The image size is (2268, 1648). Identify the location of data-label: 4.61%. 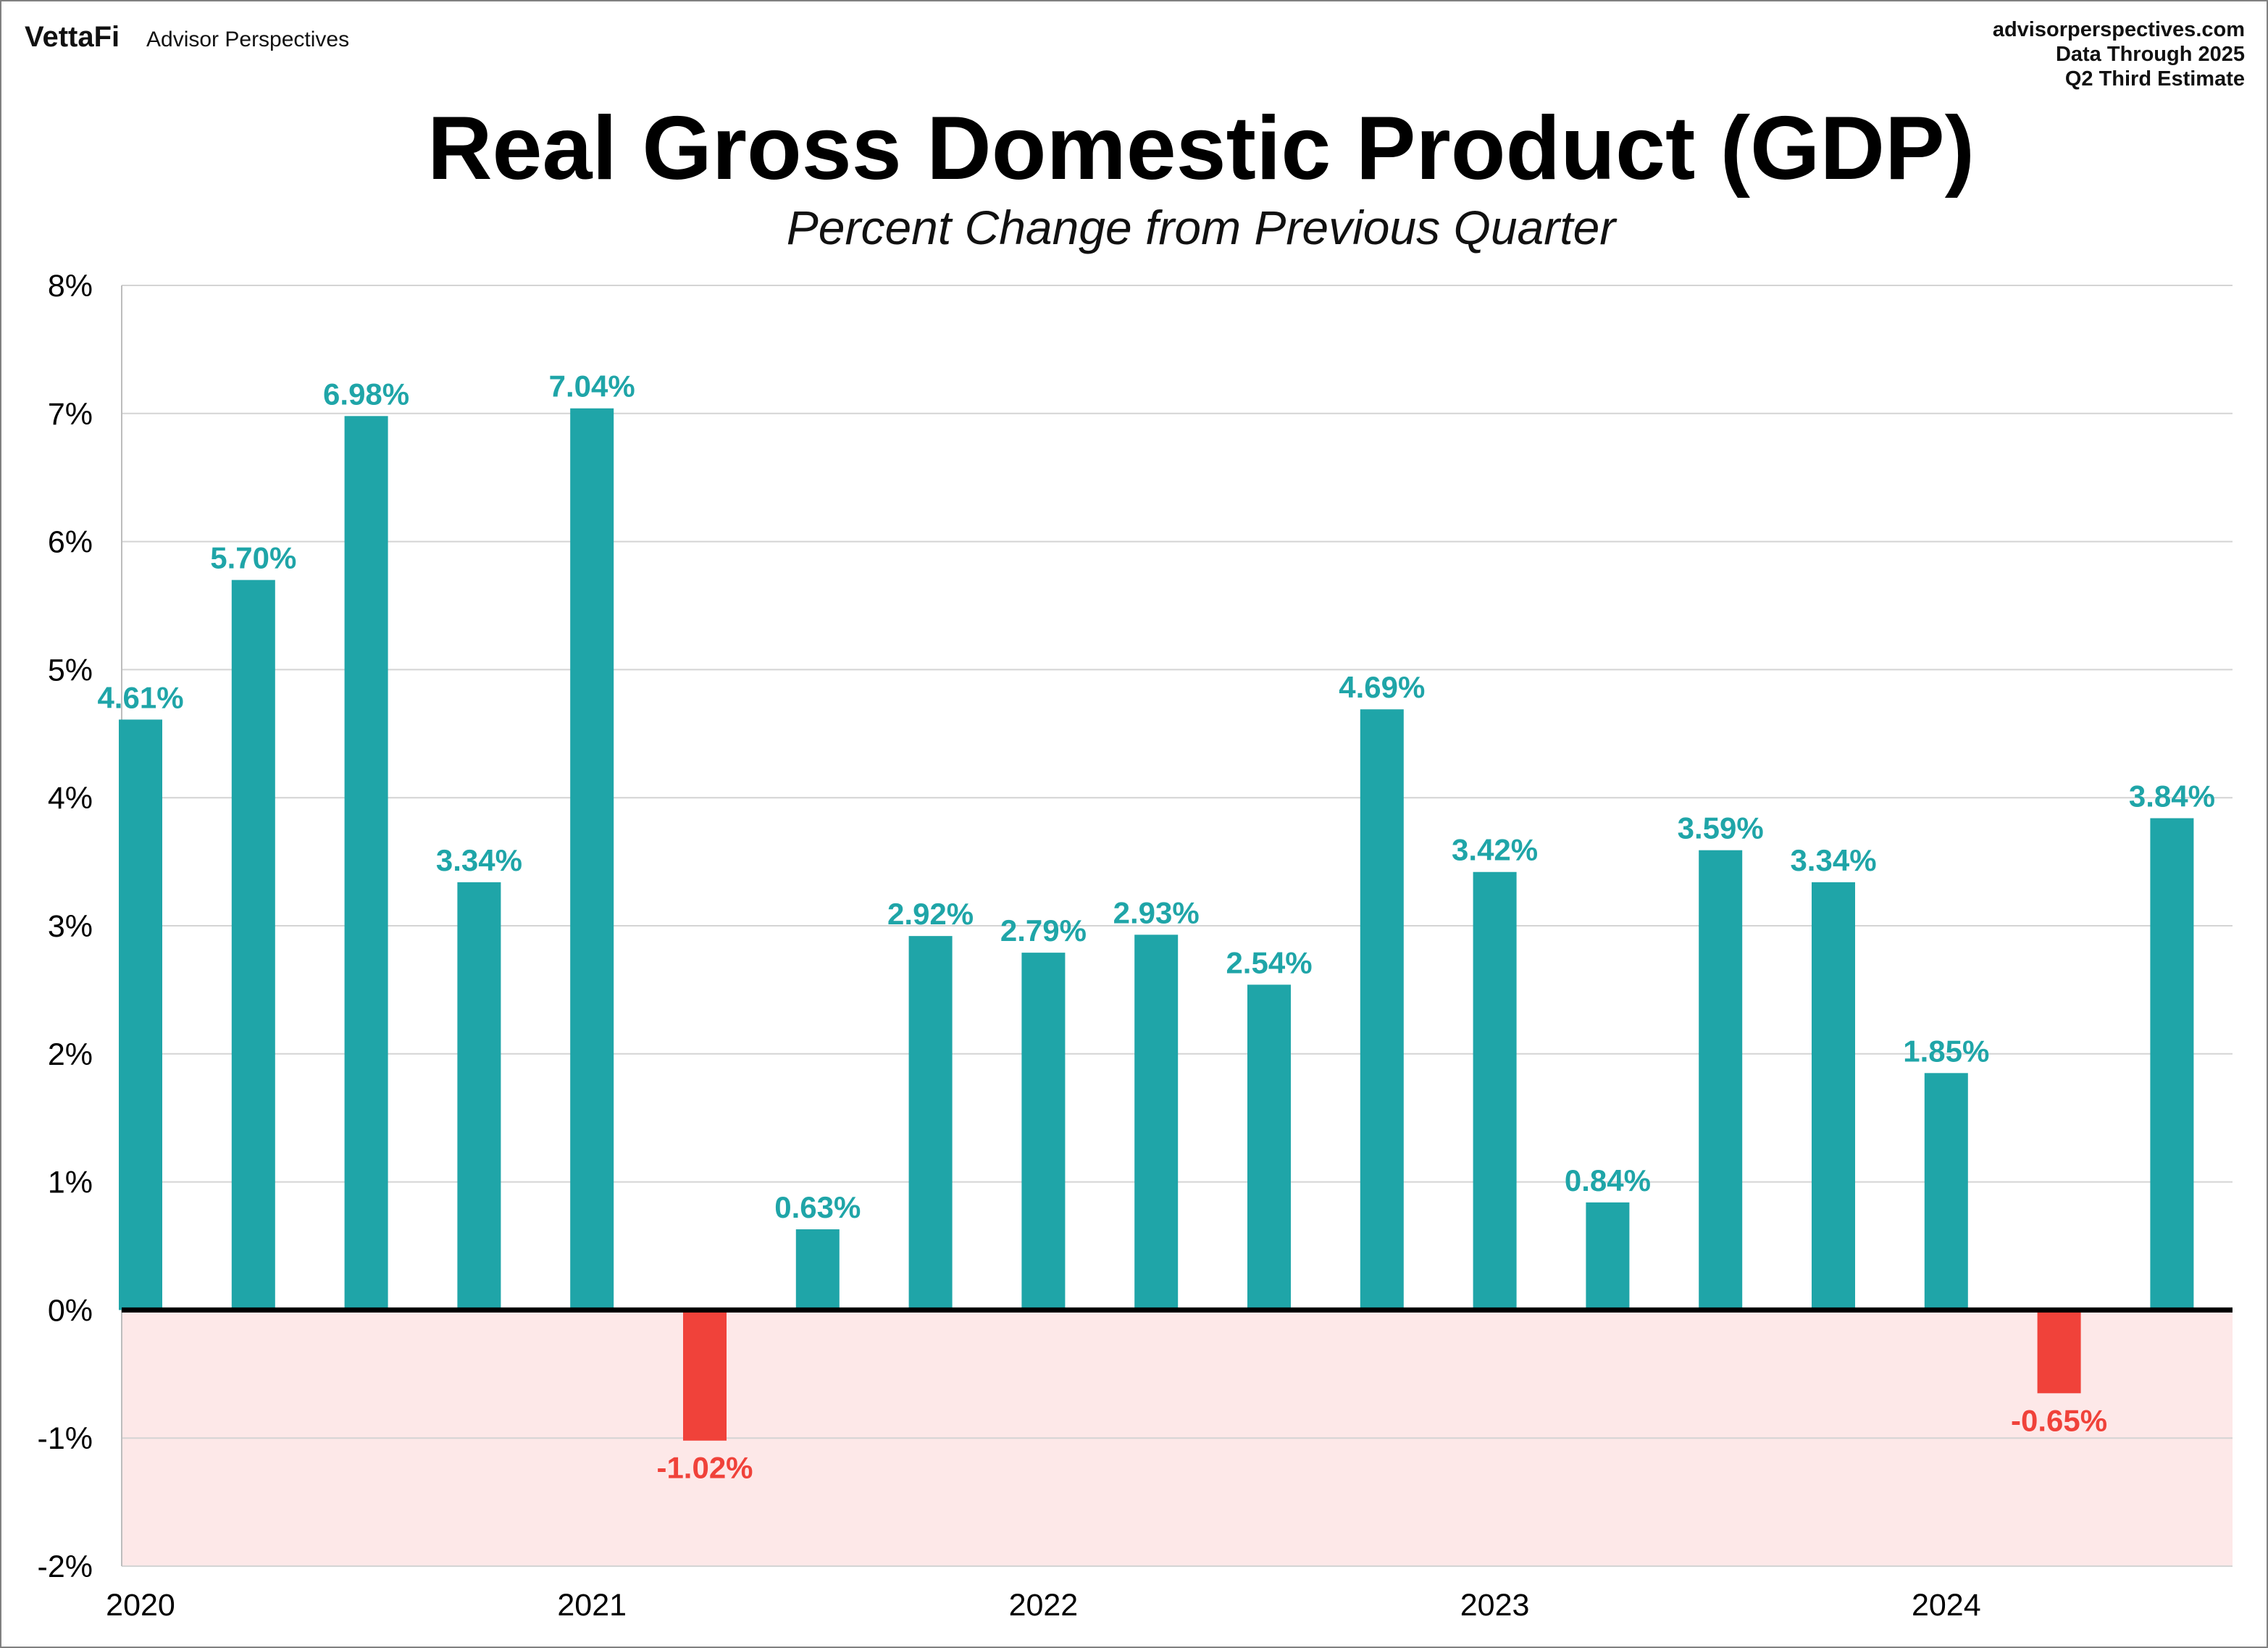
(140, 697).